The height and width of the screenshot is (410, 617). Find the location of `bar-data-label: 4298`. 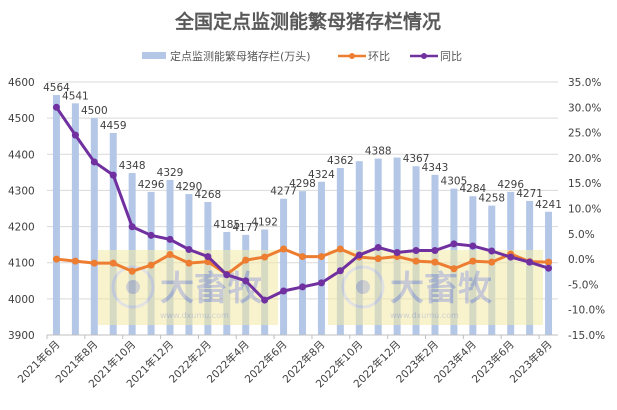

bar-data-label: 4298 is located at coordinates (302, 184).